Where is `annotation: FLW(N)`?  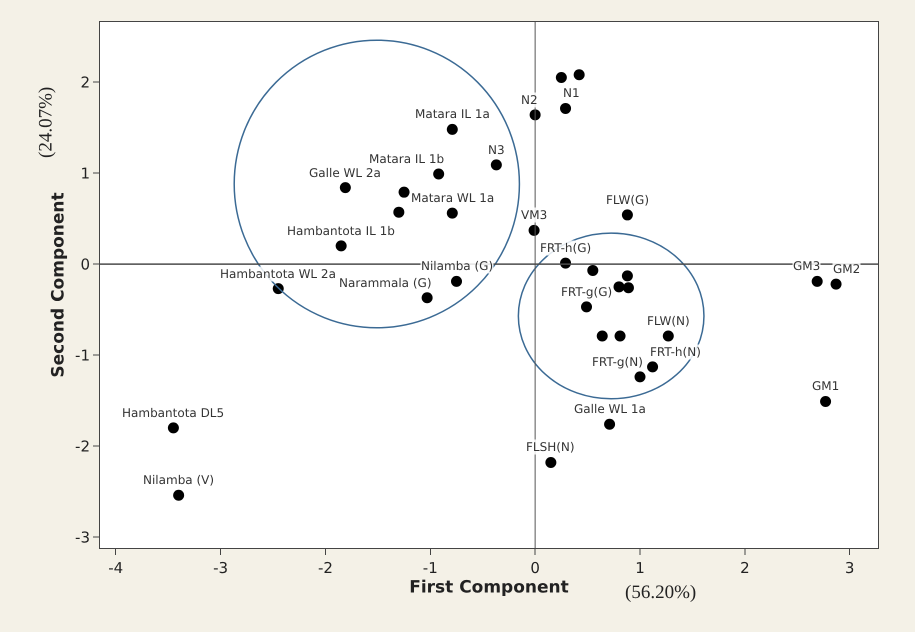
annotation: FLW(N) is located at coordinates (668, 321).